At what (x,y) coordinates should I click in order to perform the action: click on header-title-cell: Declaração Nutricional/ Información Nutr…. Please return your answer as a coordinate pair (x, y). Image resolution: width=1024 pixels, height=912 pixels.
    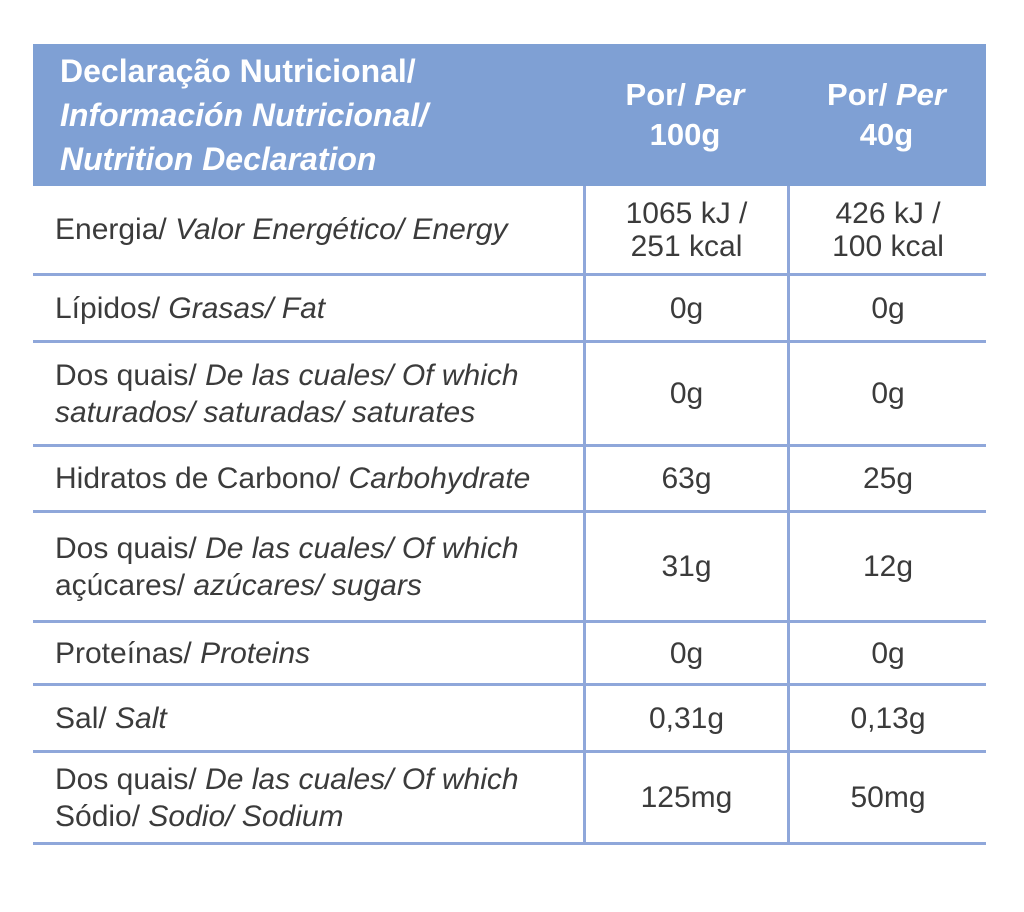
    Looking at the image, I should click on (308, 115).